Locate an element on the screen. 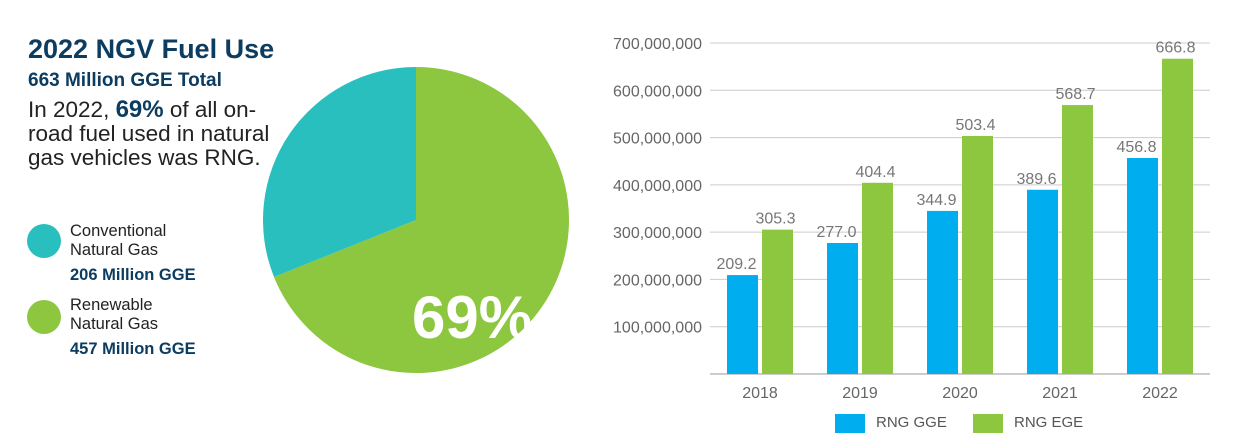  legend-swatch-rng-gge is located at coordinates (850, 423).